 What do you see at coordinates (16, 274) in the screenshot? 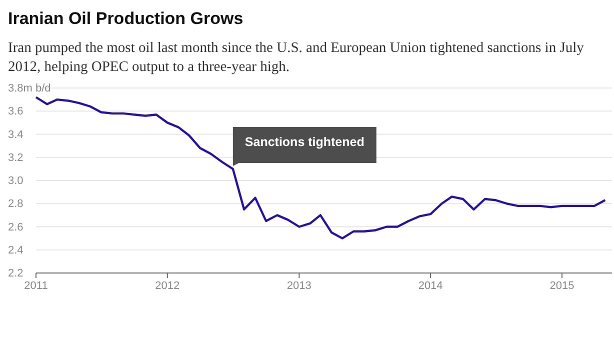
I see `y-tick-label: 2.2` at bounding box center [16, 274].